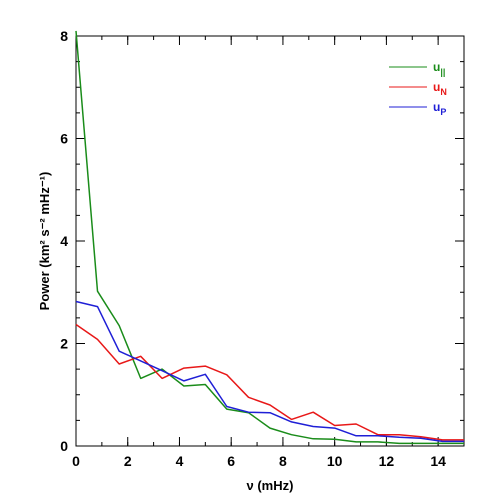 Image resolution: width=480 pixels, height=495 pixels. Describe the element at coordinates (64, 241) in the screenshot. I see `y-tick-label: 4` at that location.